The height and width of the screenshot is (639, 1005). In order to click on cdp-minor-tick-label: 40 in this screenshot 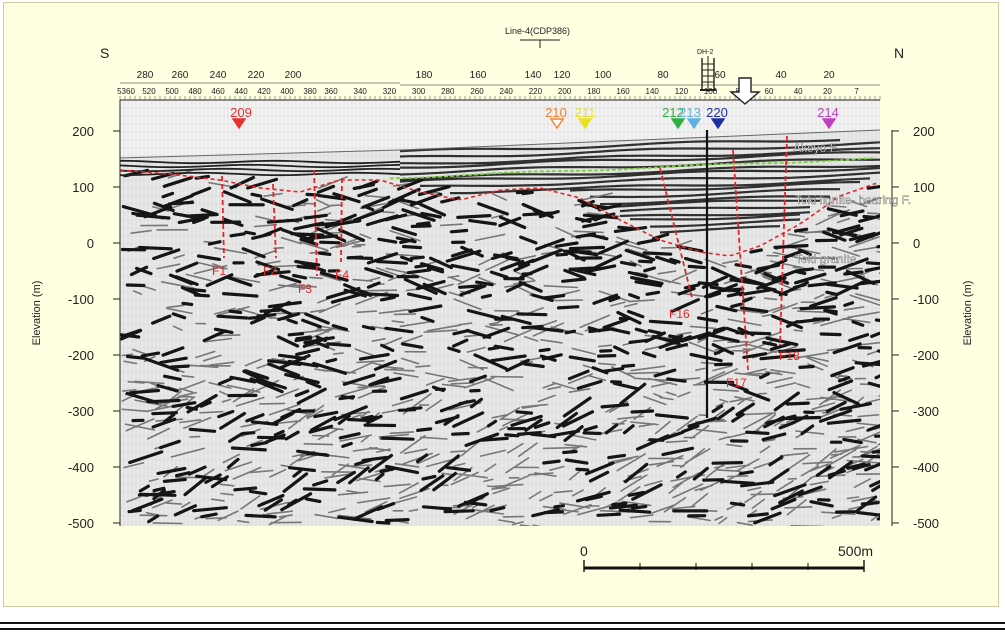, I will do `click(798, 91)`.